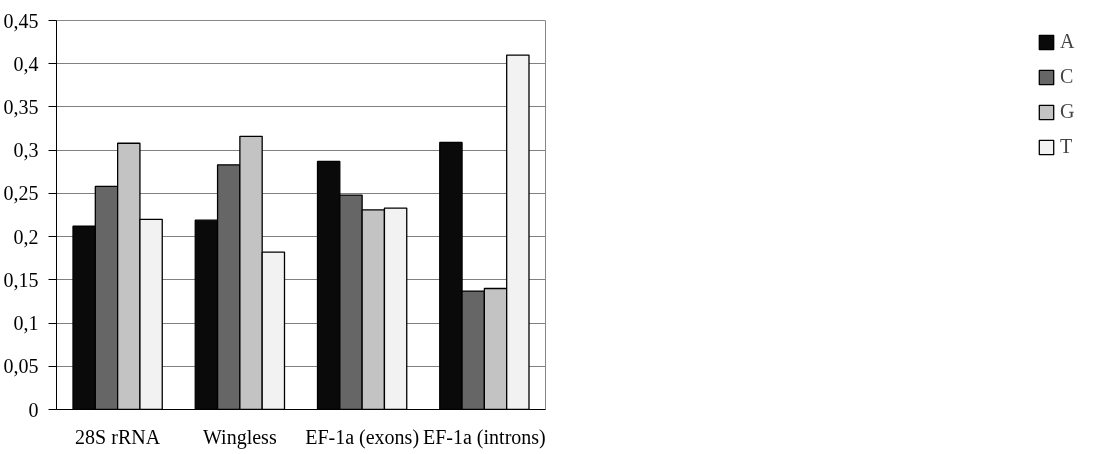 This screenshot has height=454, width=1095. What do you see at coordinates (1067, 146) in the screenshot?
I see `legend-label: T` at bounding box center [1067, 146].